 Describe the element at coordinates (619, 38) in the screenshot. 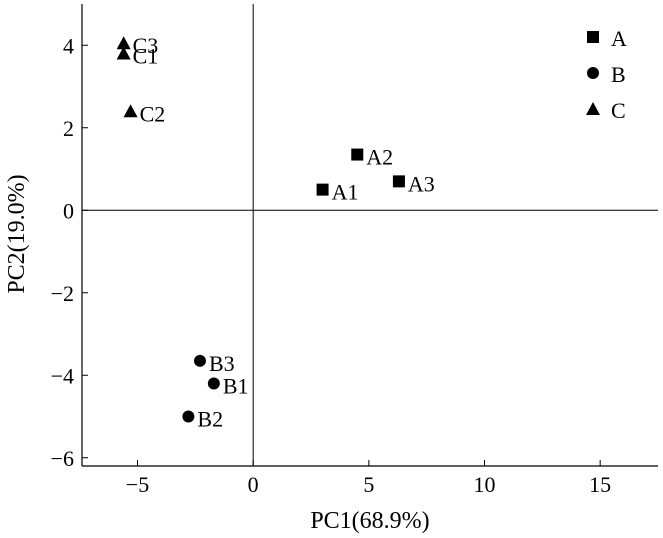

I see `legend-label-a: A` at that location.